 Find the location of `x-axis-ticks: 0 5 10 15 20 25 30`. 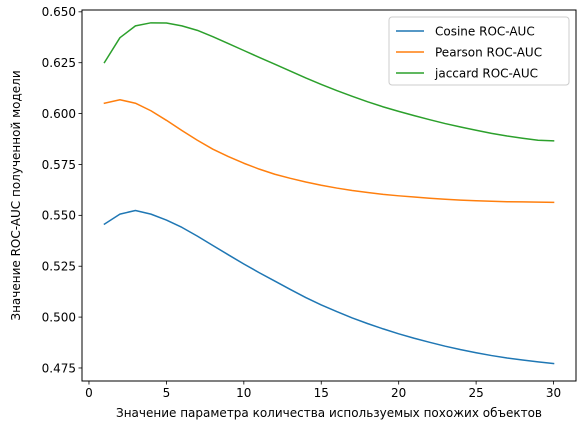

x-axis-ticks: 0 5 10 15 20 25 30 is located at coordinates (323, 390).